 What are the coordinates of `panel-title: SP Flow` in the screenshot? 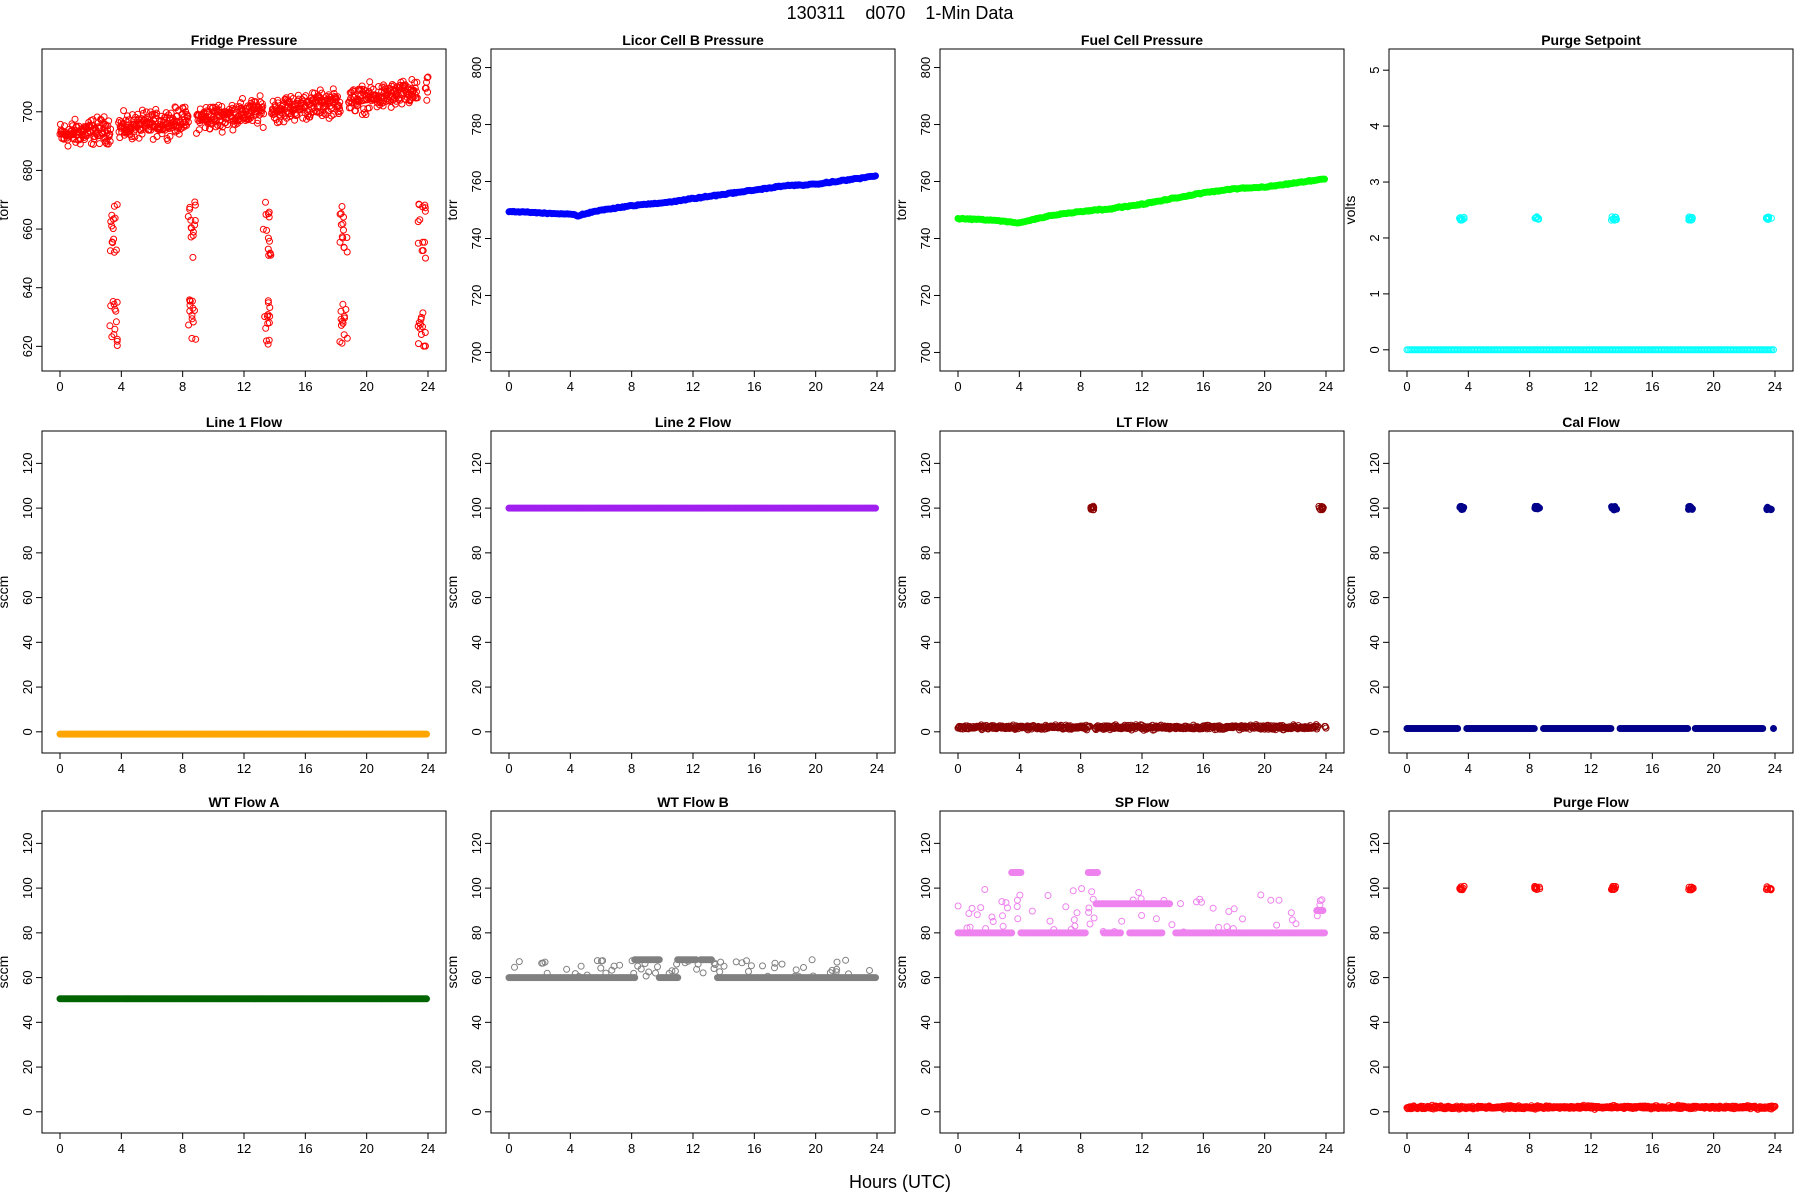 It's located at (1142, 802).